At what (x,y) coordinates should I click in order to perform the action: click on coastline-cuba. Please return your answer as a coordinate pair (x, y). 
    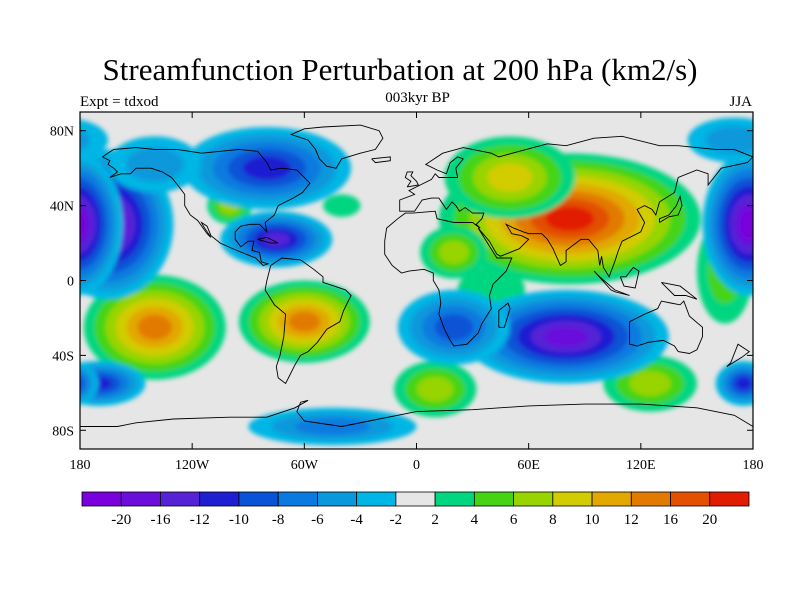
    Looking at the image, I should click on (268, 240).